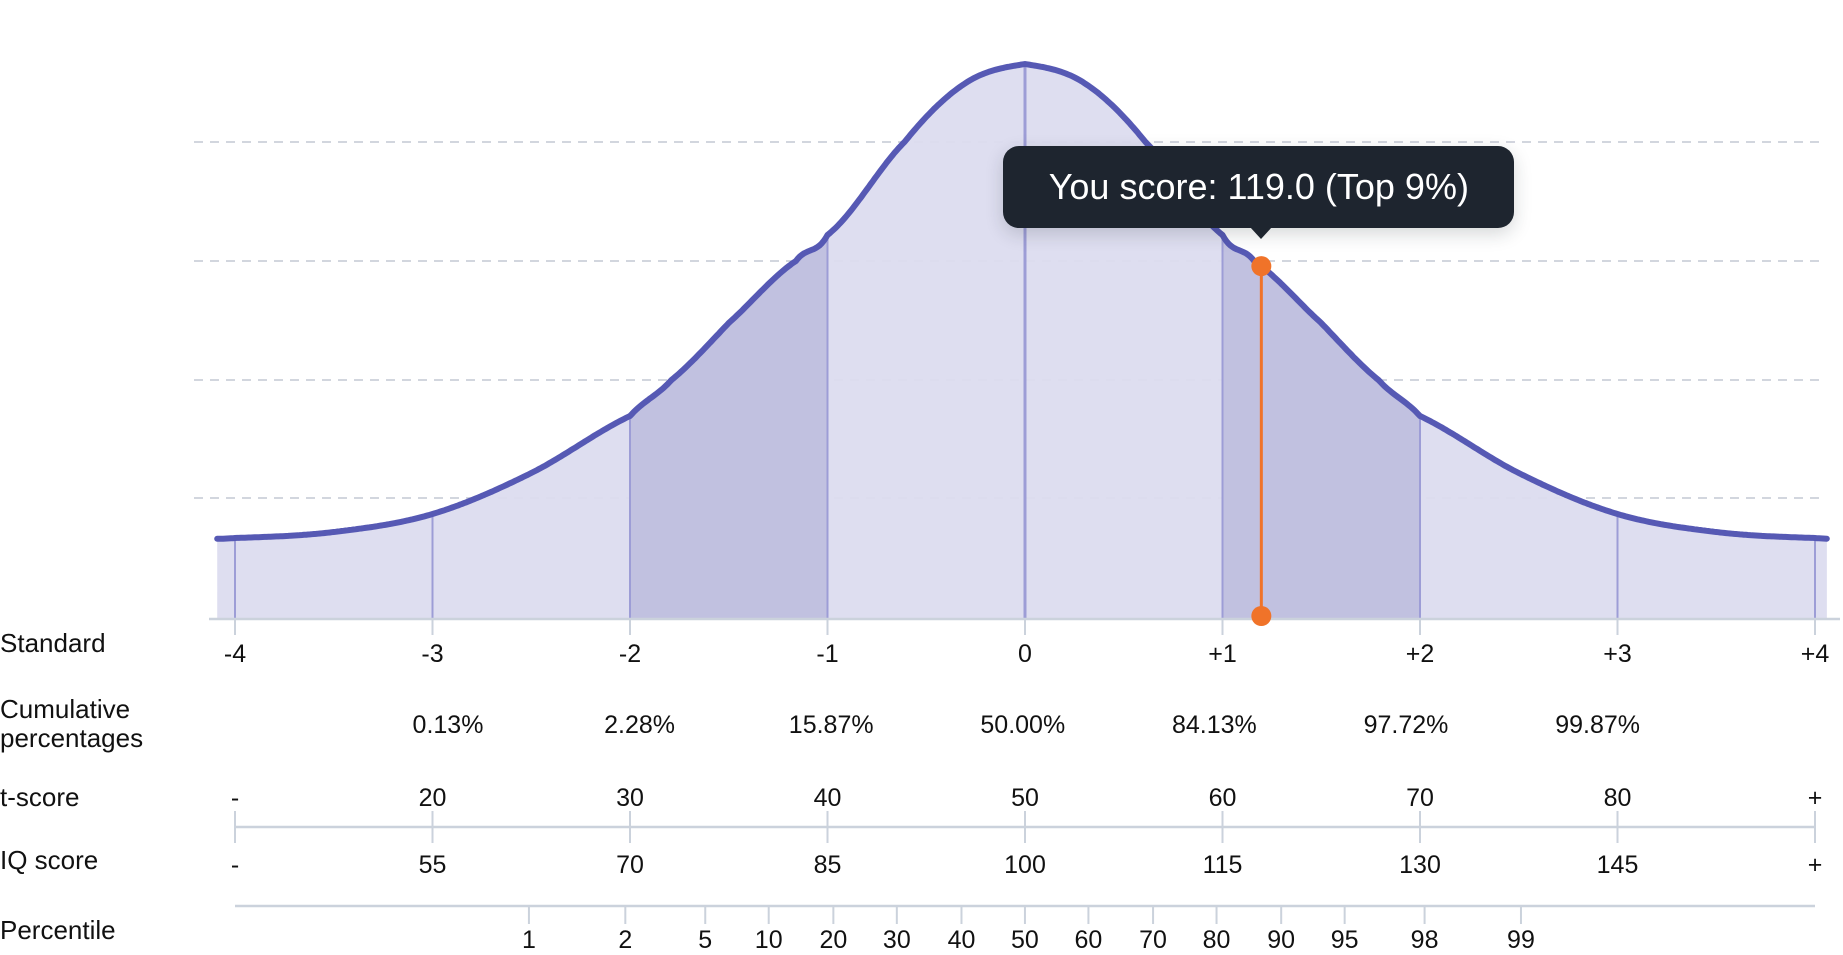 The height and width of the screenshot is (955, 1843). Describe the element at coordinates (432, 654) in the screenshot. I see `standard-tick-label: -3` at that location.